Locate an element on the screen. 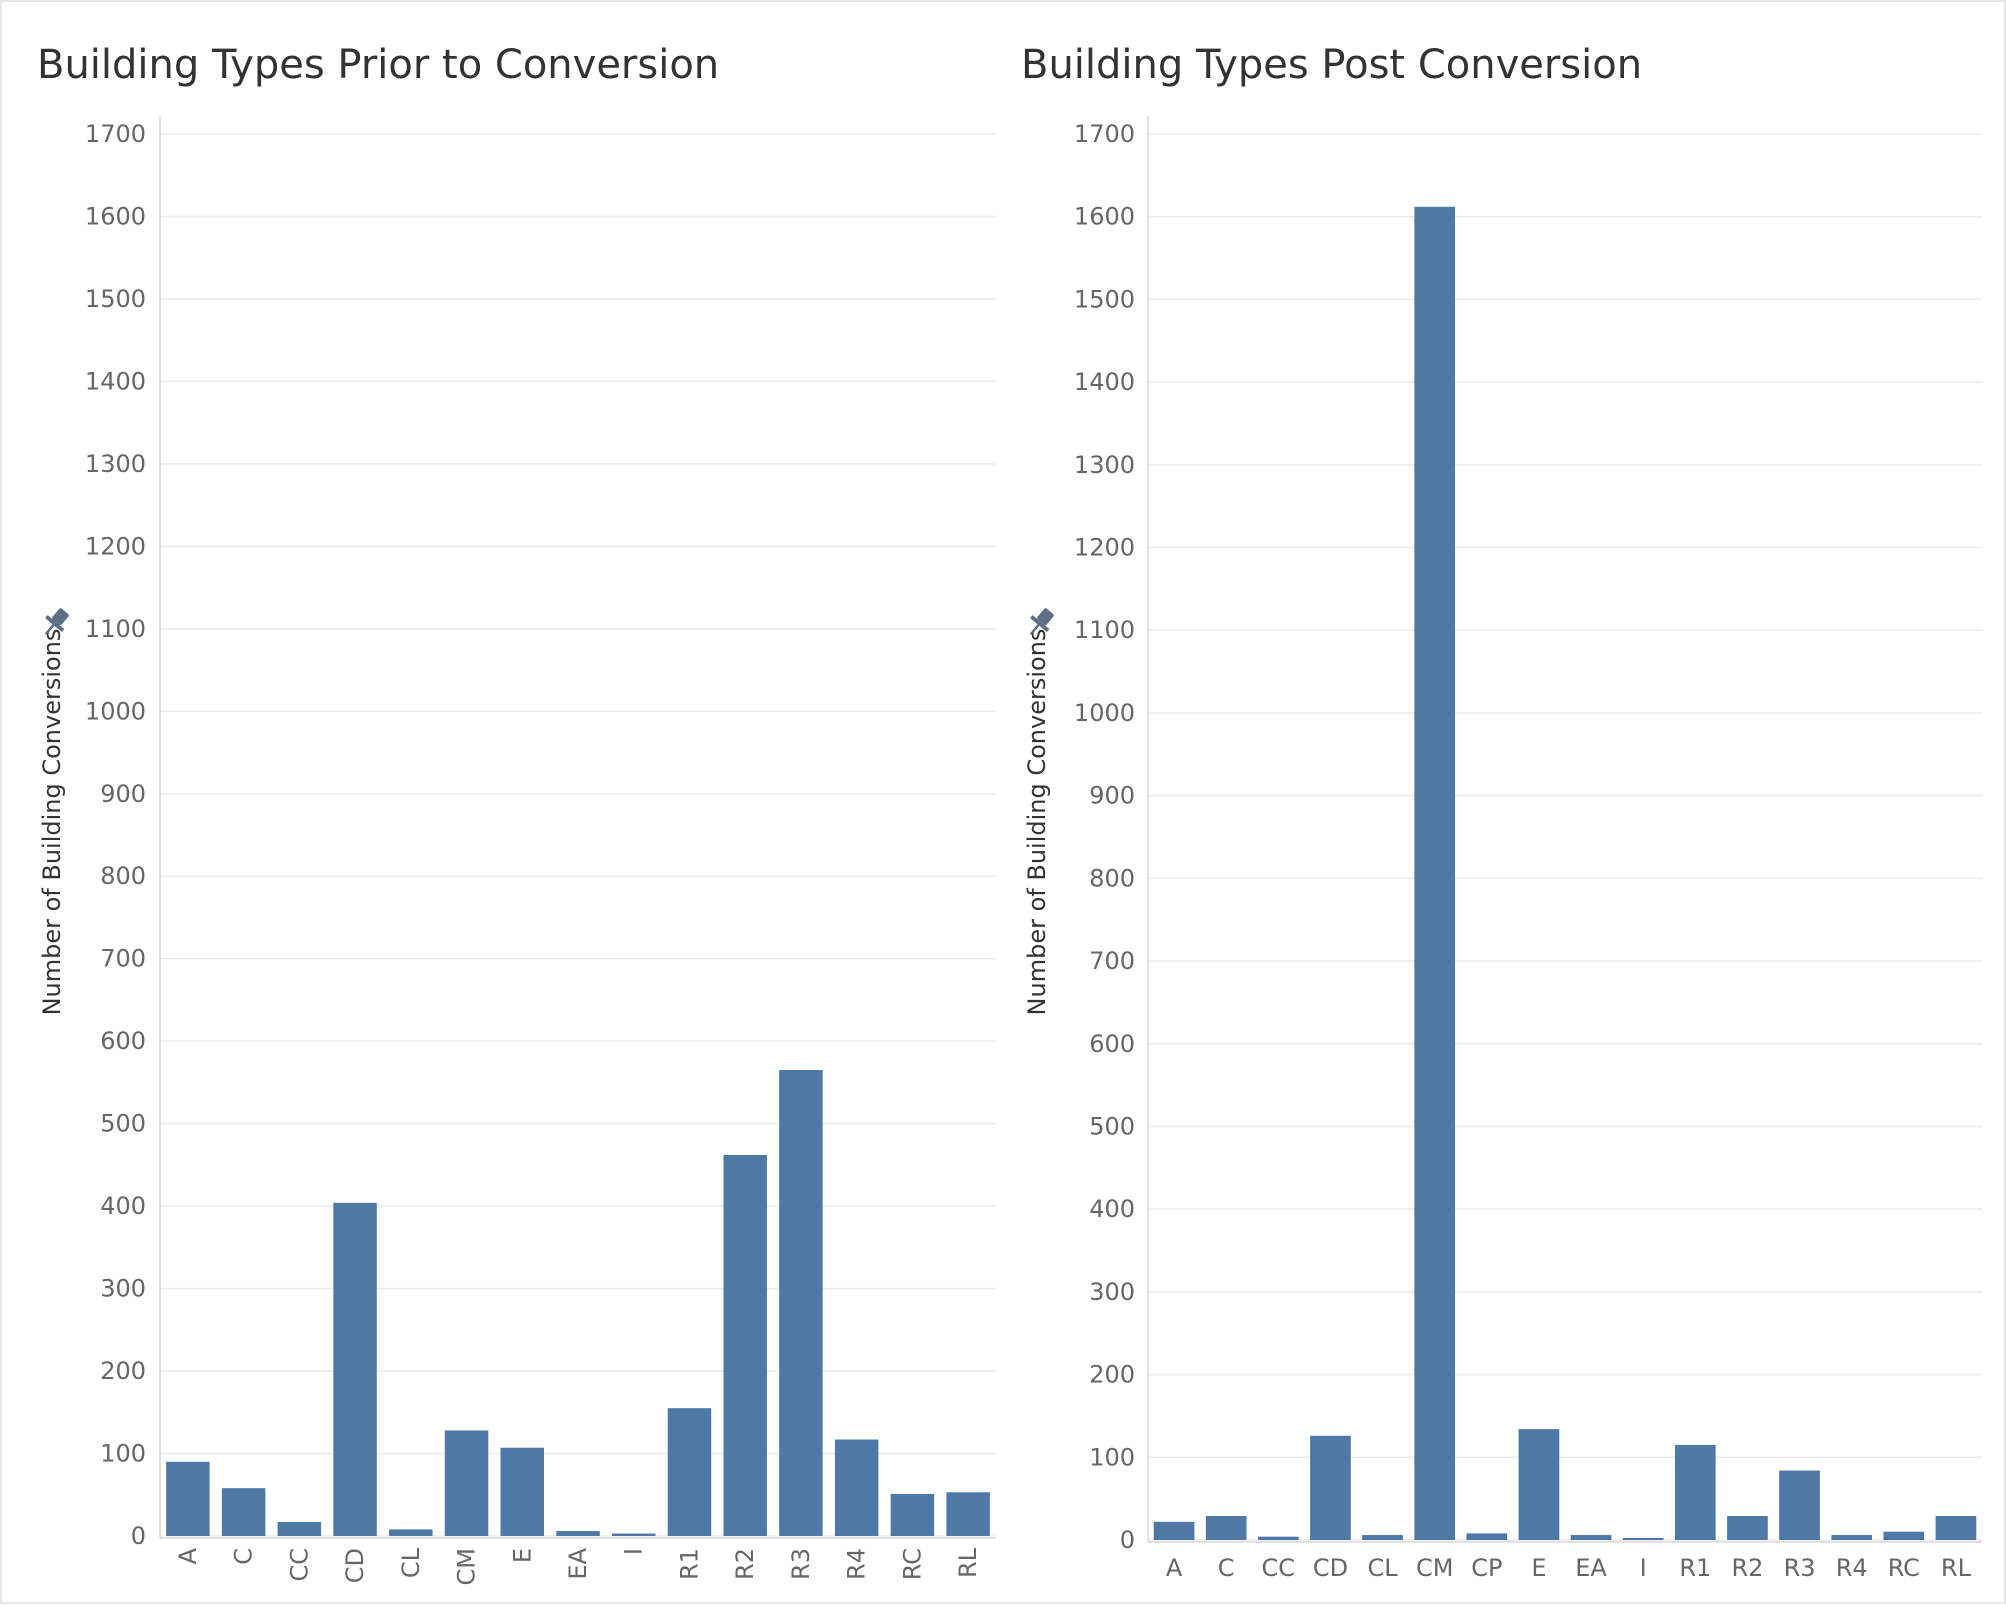 The height and width of the screenshot is (1606, 2006). x-tick-label: R2 is located at coordinates (745, 1564).